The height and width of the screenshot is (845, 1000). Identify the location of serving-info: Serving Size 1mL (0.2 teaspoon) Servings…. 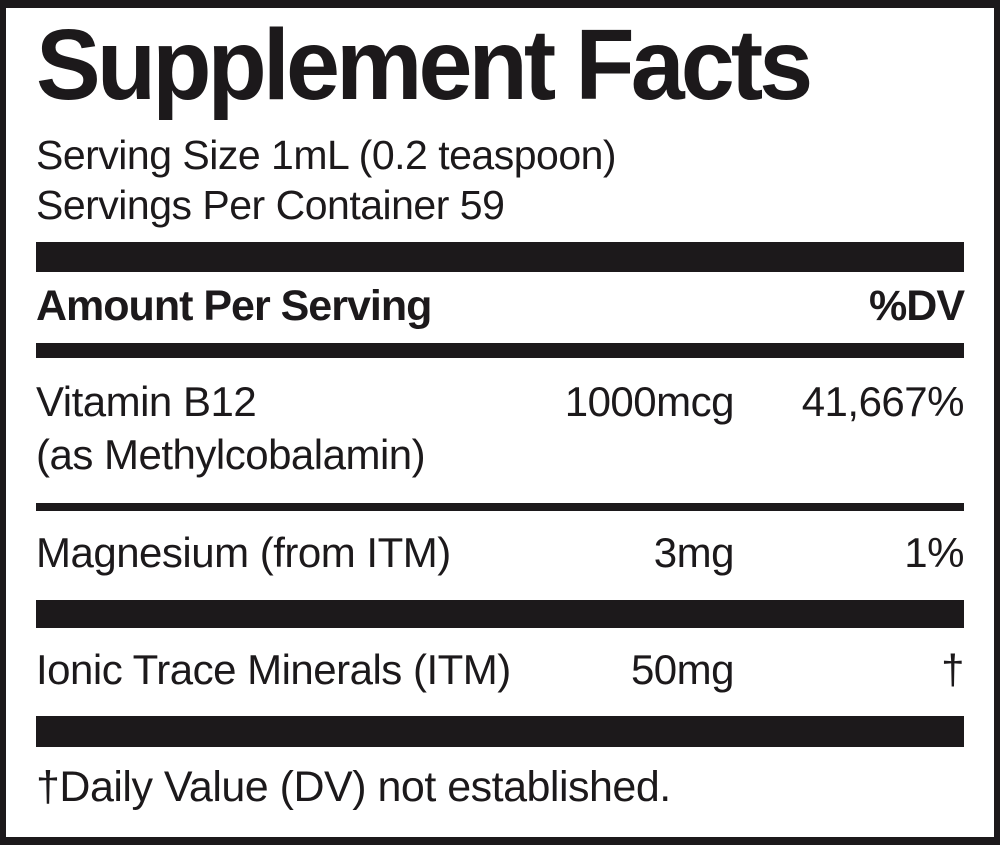
(500, 180).